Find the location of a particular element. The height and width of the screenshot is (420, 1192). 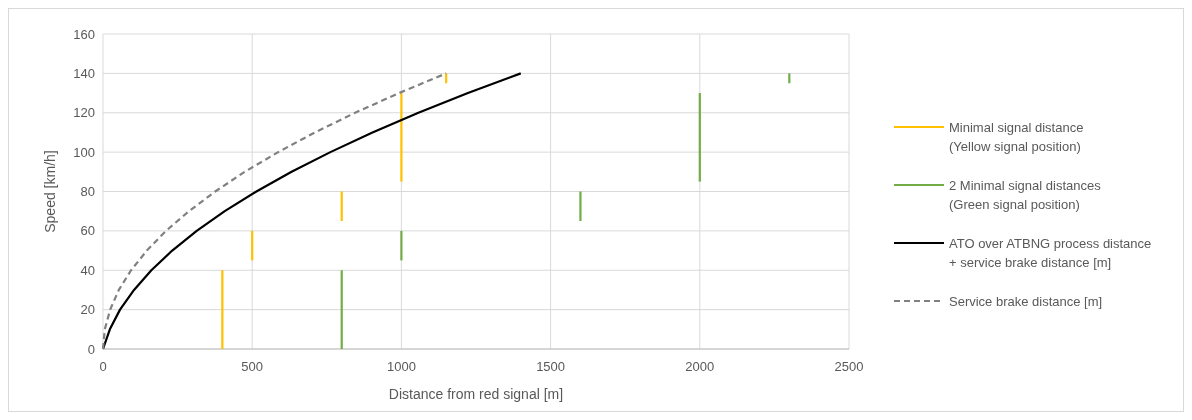

y-tick-label: 80 is located at coordinates (87, 191).